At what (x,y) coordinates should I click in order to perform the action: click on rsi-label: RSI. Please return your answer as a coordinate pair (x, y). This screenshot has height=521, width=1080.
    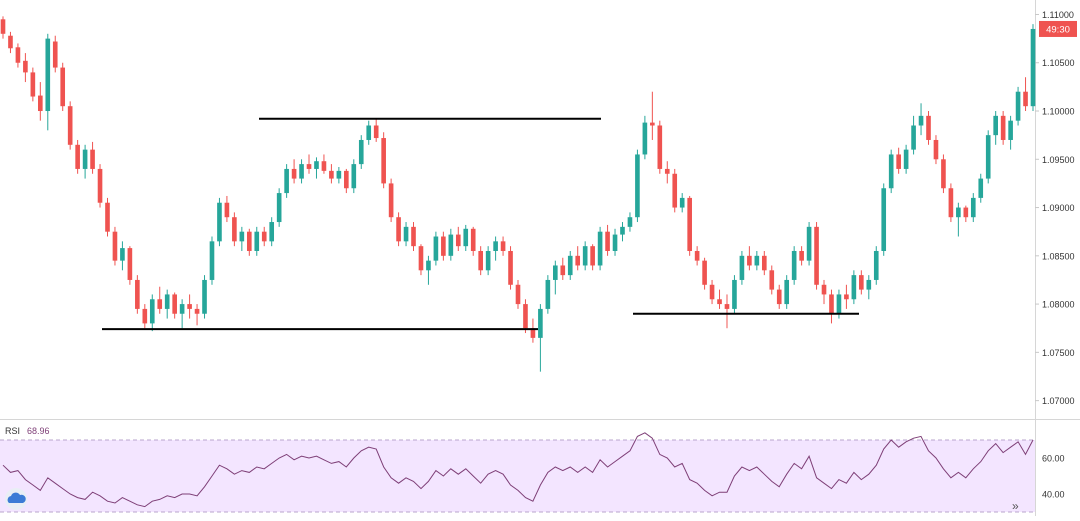
    Looking at the image, I should click on (12, 431).